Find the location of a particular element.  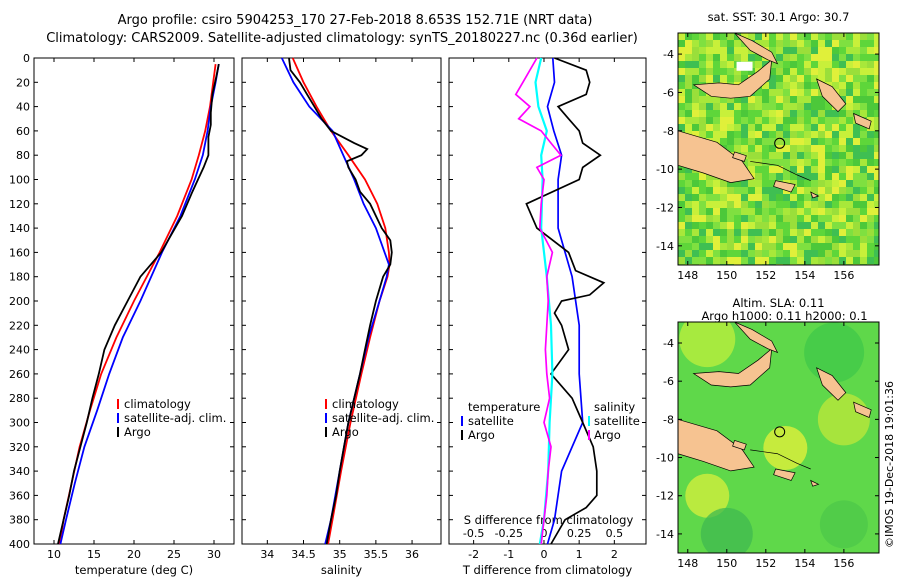

map-x-tick-label: 156 is located at coordinates (843, 275).